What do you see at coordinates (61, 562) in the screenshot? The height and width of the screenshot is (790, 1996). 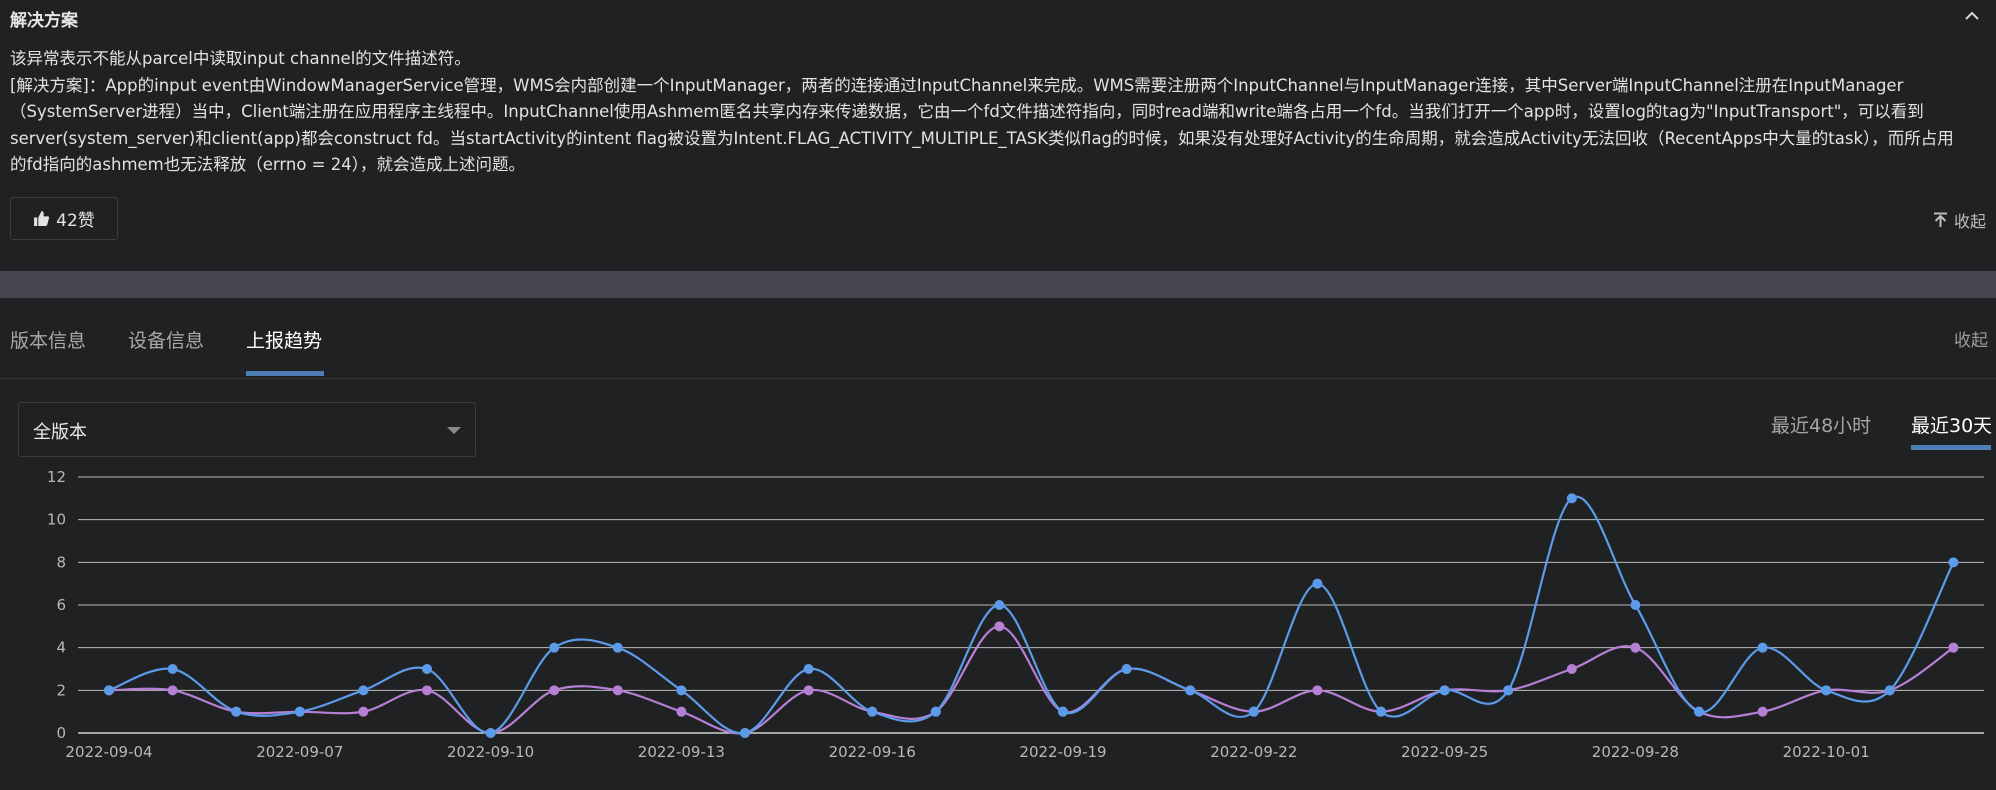 I see `y-tick-label: 8` at bounding box center [61, 562].